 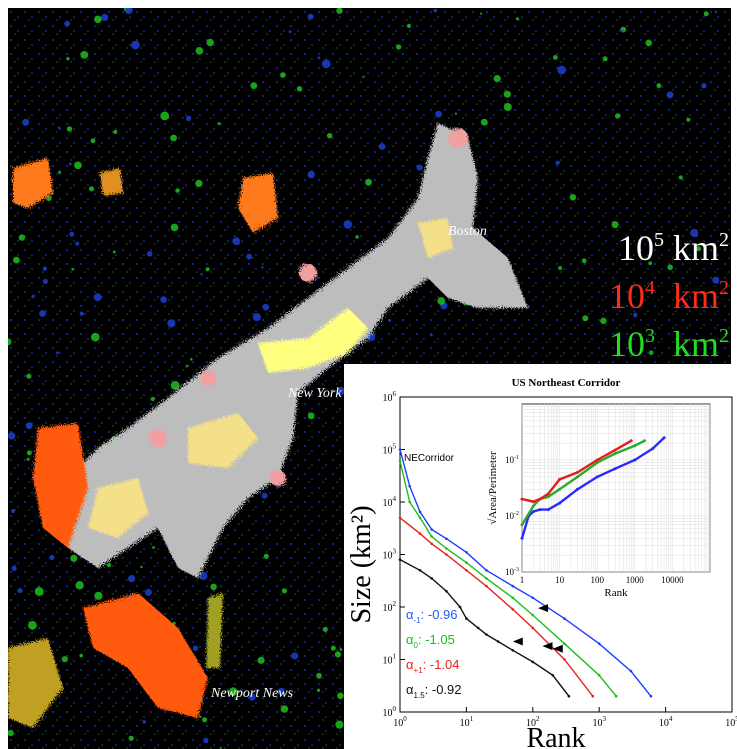 What do you see at coordinates (668, 344) in the screenshot?
I see `legend-entry-1e3: 103 km2` at bounding box center [668, 344].